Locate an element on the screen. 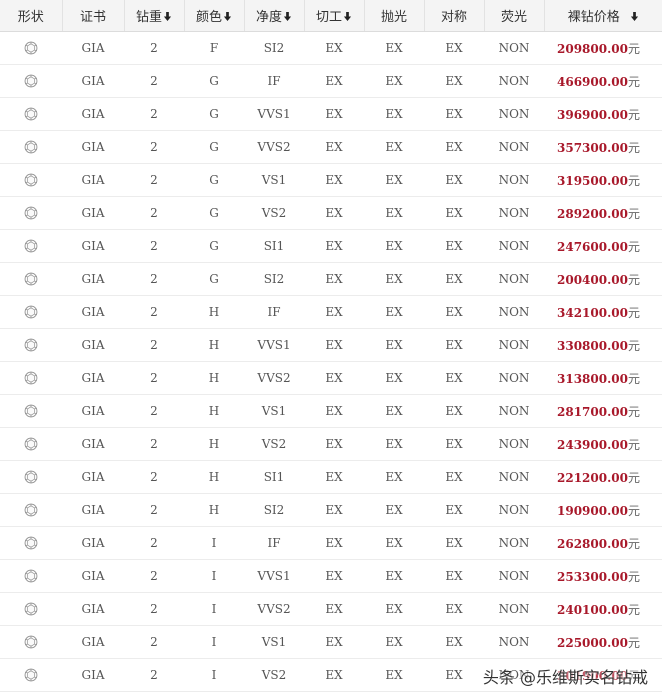 Image resolution: width=662 pixels, height=694 pixels. cell-clarity: VS2 is located at coordinates (274, 444).